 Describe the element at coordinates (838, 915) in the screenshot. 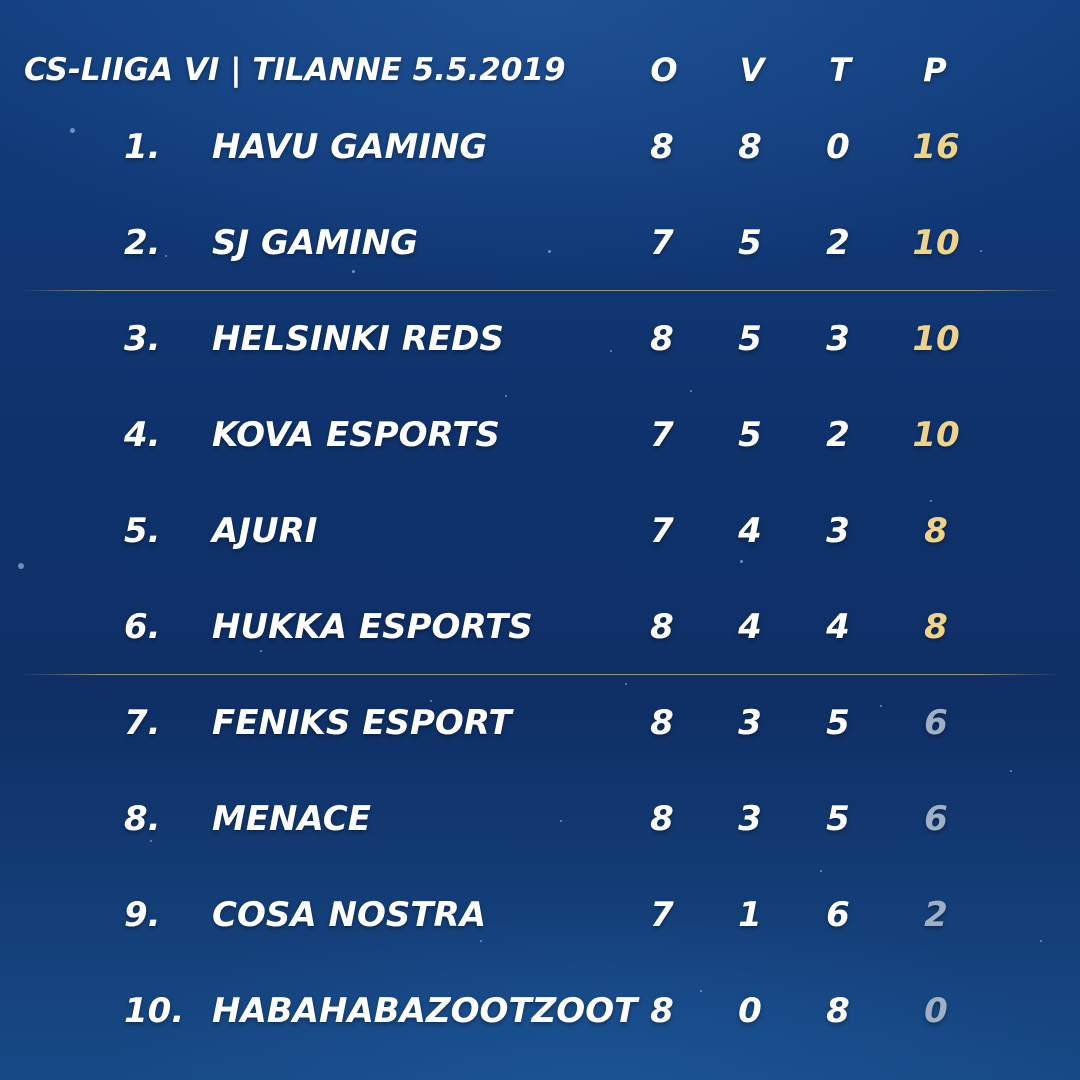

I see `losses: 6` at that location.